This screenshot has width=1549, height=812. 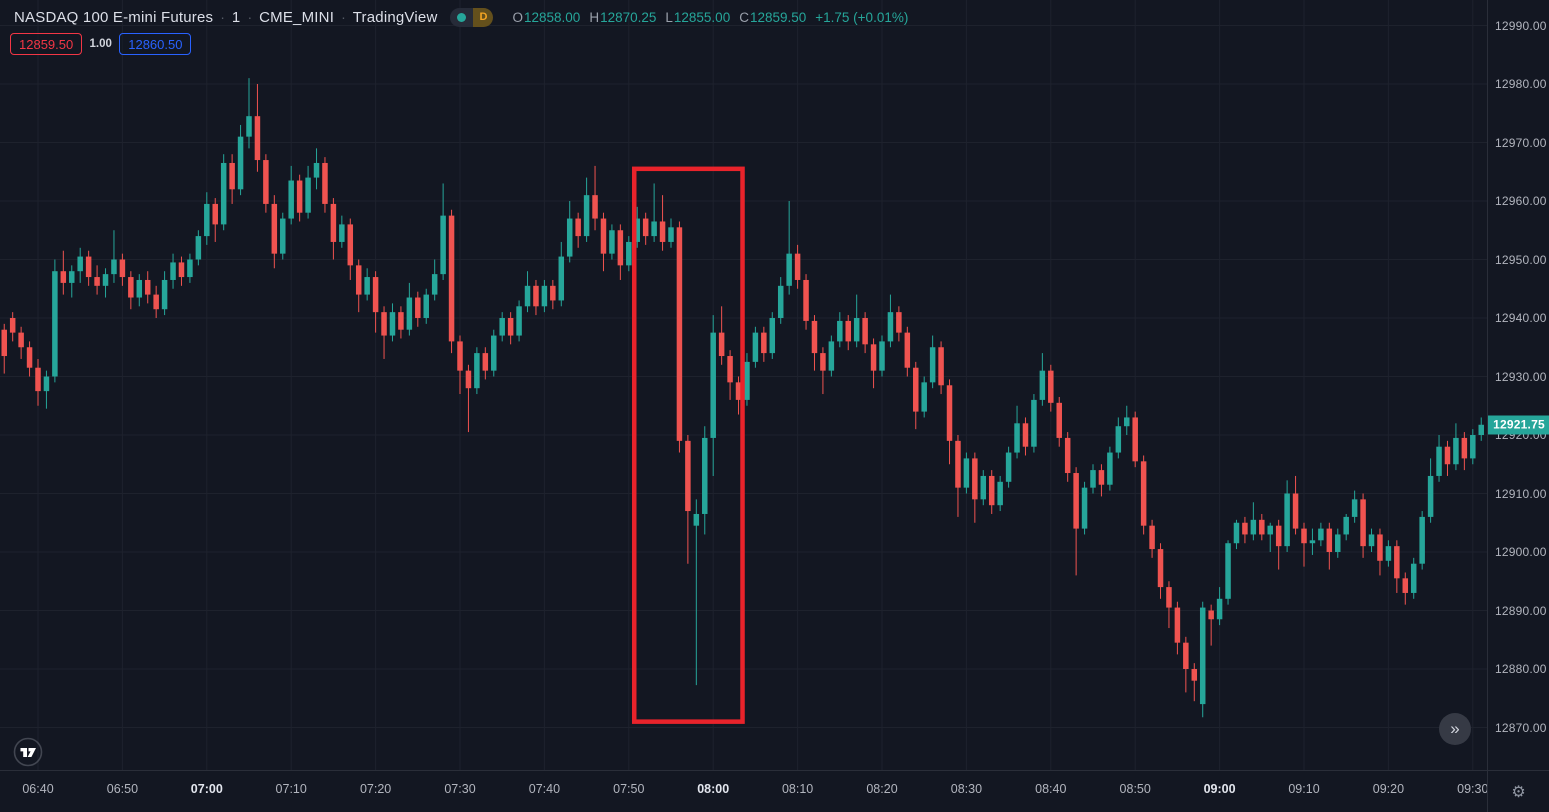 What do you see at coordinates (297, 17) in the screenshot?
I see `exchange-name: CME_MINI` at bounding box center [297, 17].